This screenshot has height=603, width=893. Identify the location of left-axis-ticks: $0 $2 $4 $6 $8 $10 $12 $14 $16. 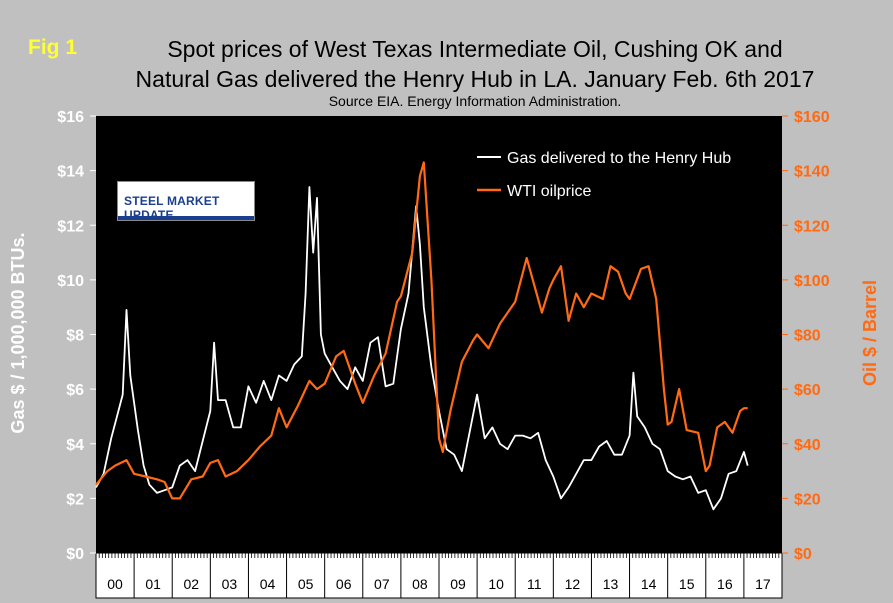
(76, 336).